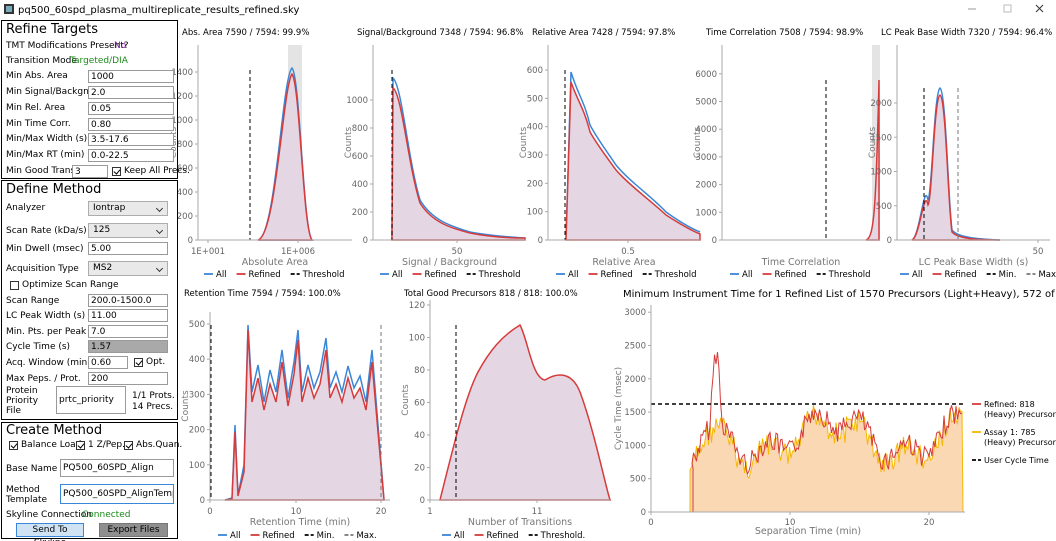 The image size is (1056, 541). I want to click on field-label: Scan Range, so click(33, 301).